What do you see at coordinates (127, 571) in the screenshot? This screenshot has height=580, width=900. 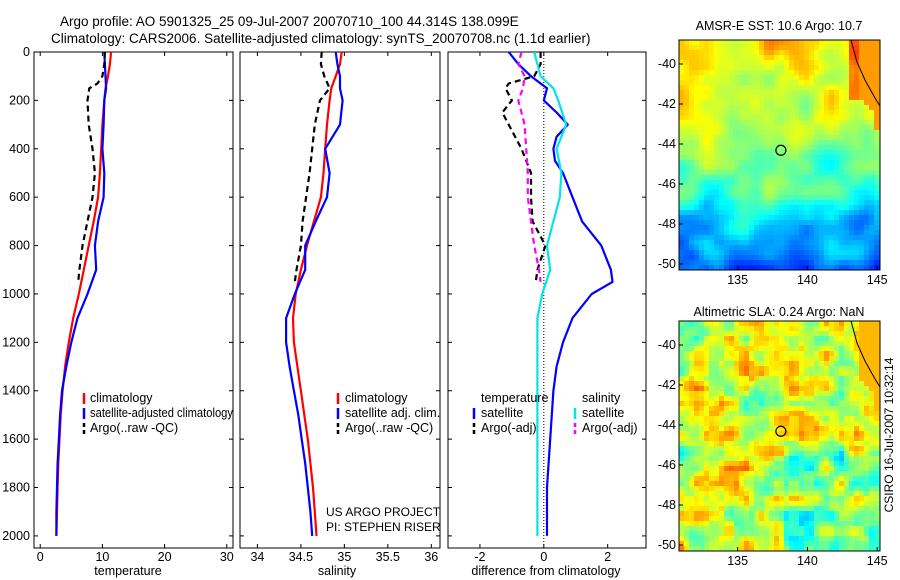 I see `temperature-axis-label: temperature` at bounding box center [127, 571].